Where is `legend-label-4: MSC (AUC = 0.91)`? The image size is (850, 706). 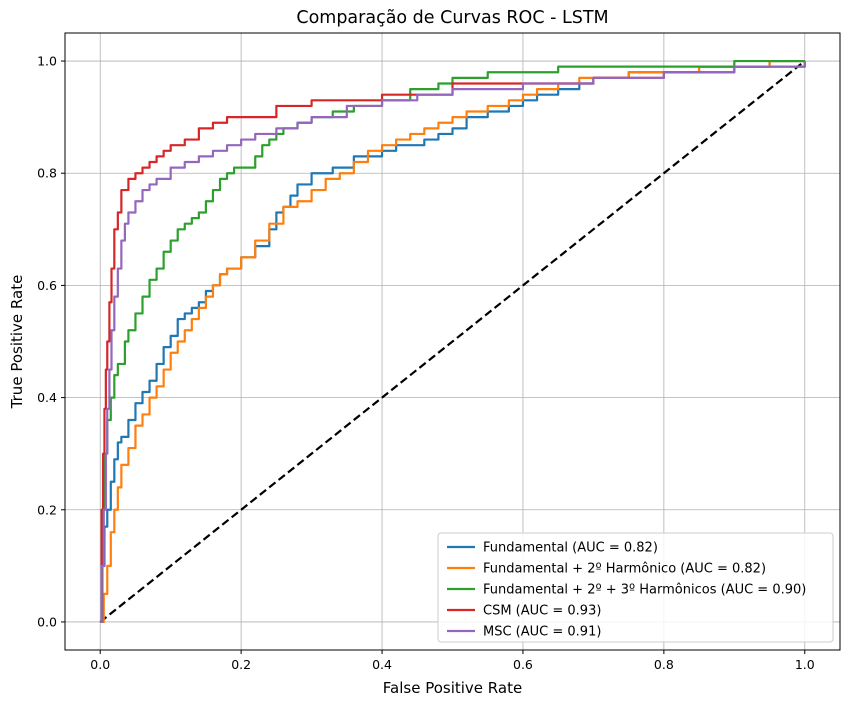 legend-label-4: MSC (AUC = 0.91) is located at coordinates (542, 632).